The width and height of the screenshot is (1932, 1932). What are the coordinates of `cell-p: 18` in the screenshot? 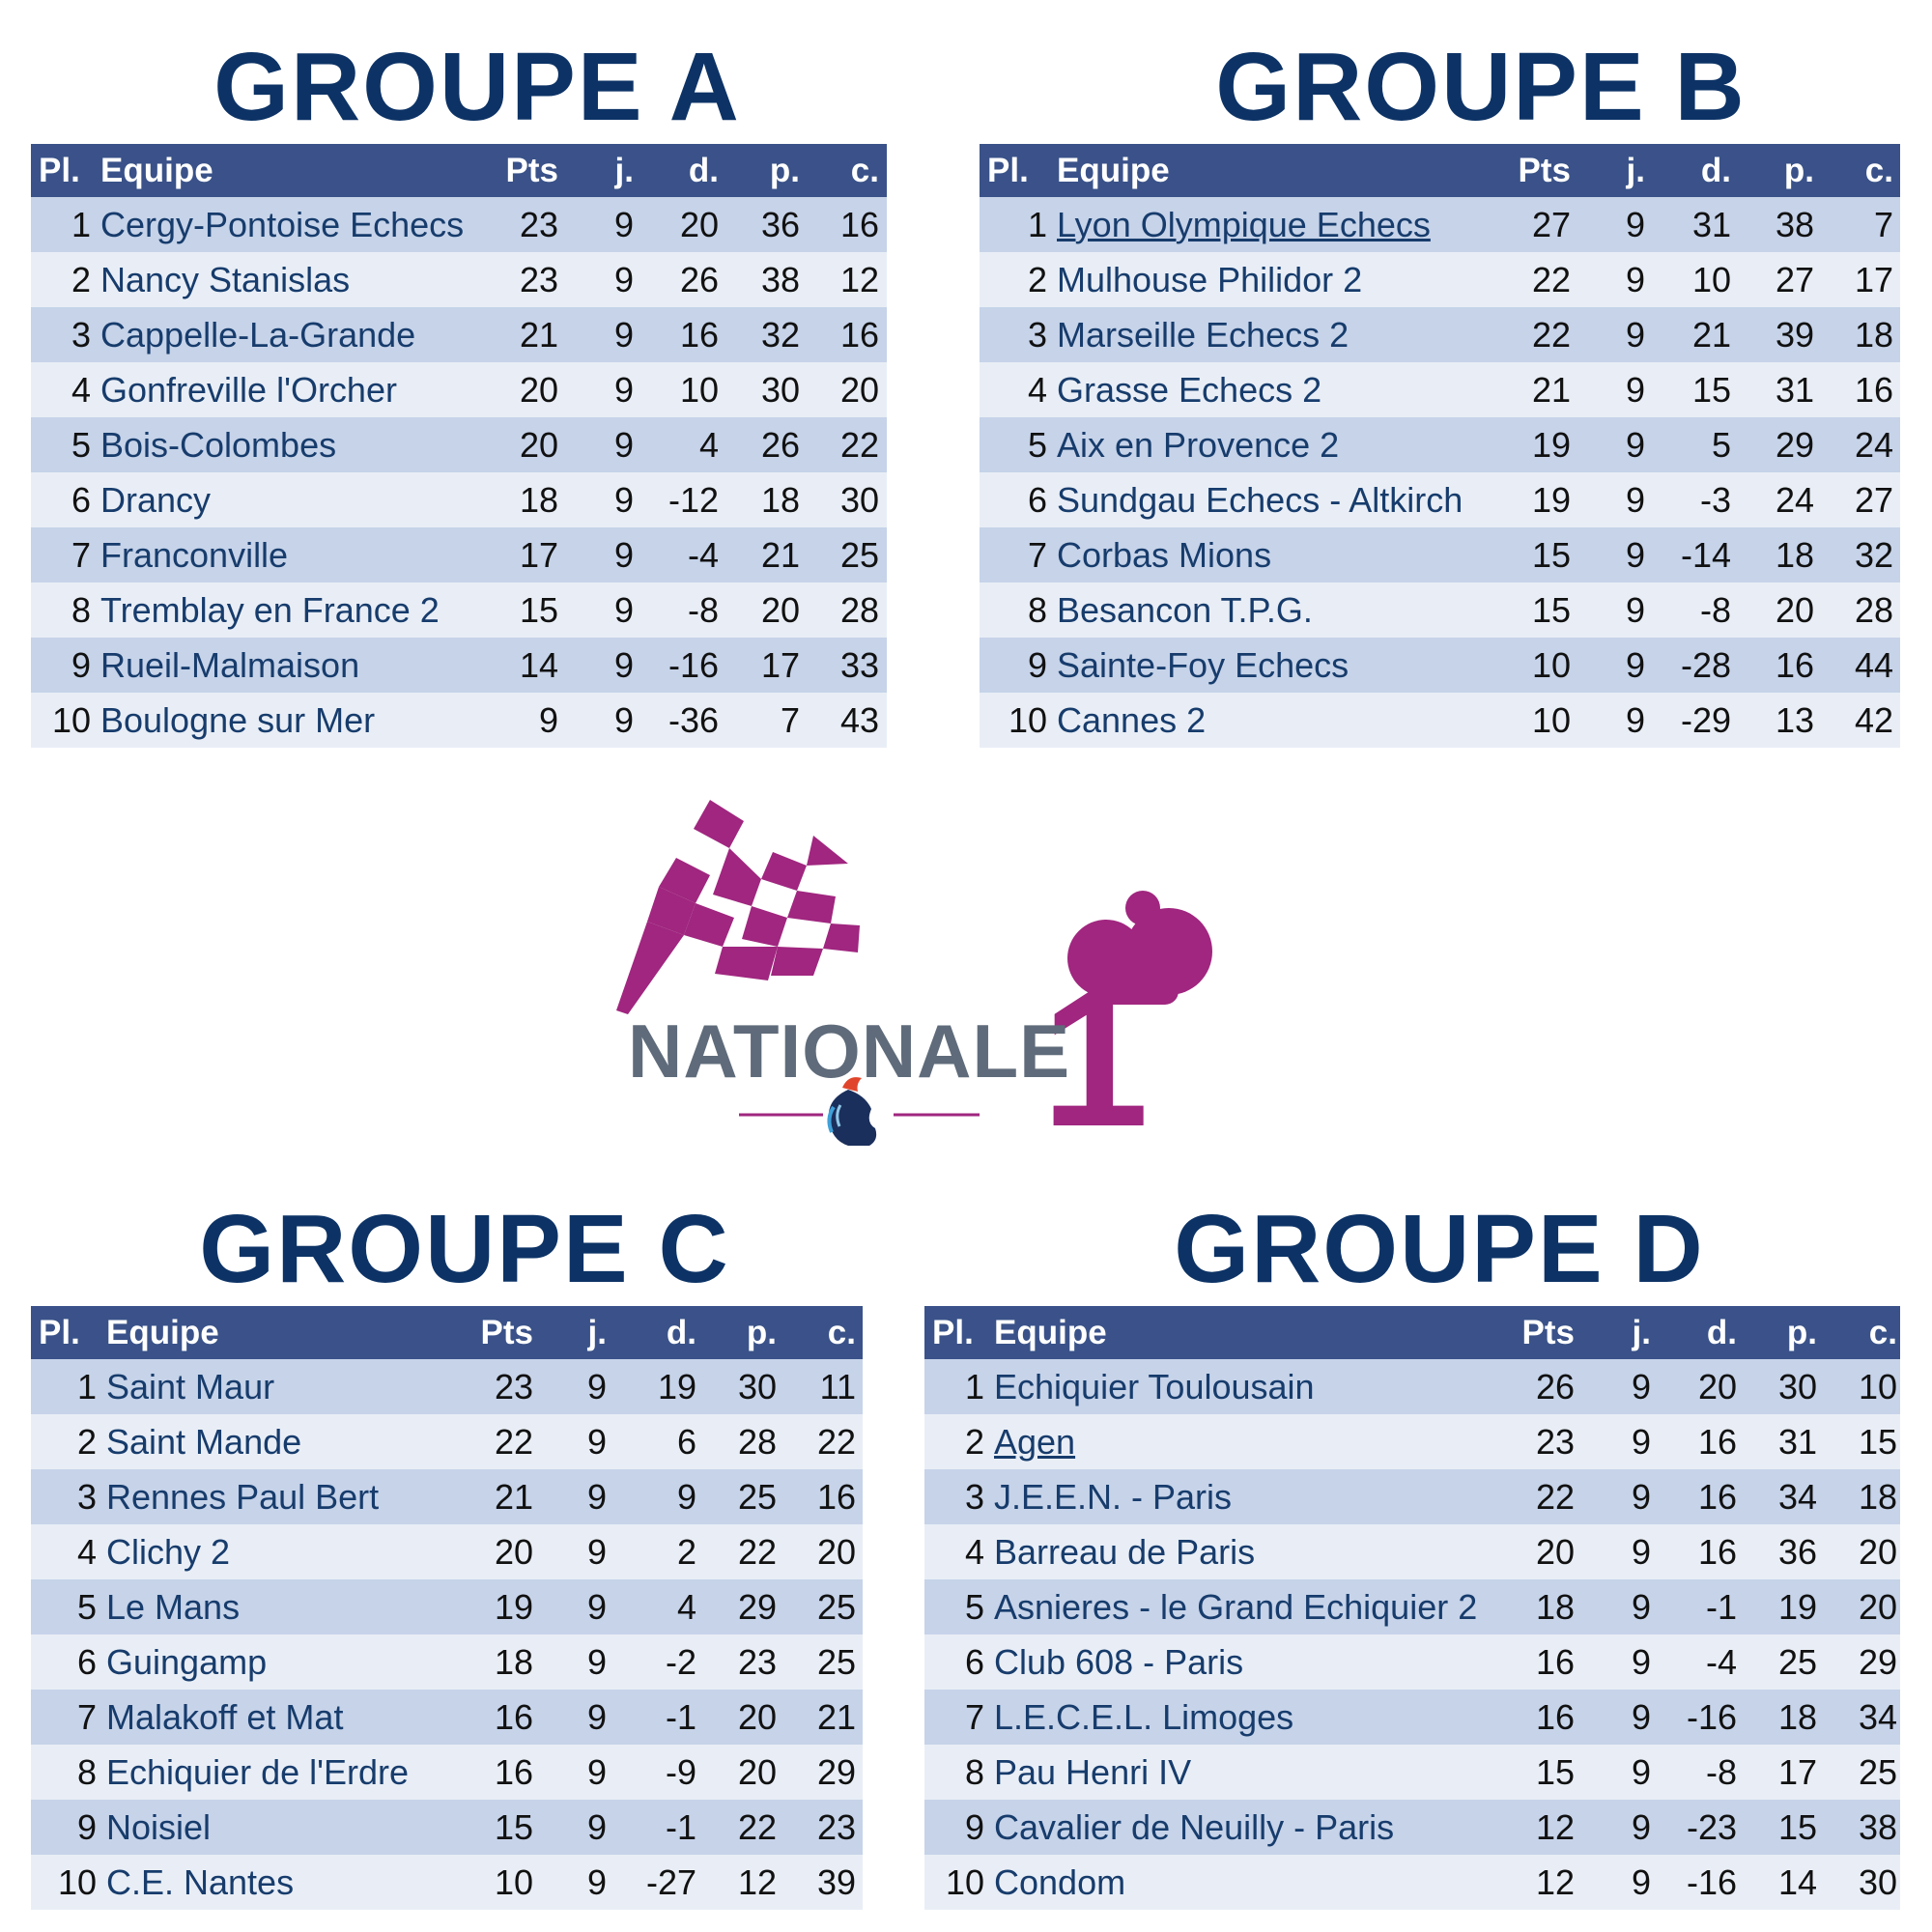 It's located at (1794, 554).